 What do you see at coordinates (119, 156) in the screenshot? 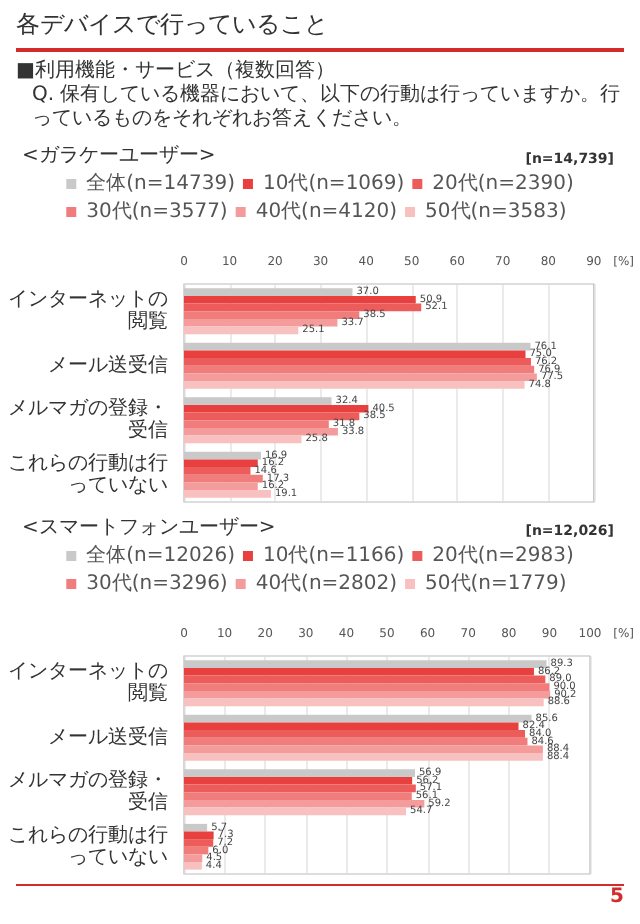
I see `chart-title: <ガラケーユーザー>` at bounding box center [119, 156].